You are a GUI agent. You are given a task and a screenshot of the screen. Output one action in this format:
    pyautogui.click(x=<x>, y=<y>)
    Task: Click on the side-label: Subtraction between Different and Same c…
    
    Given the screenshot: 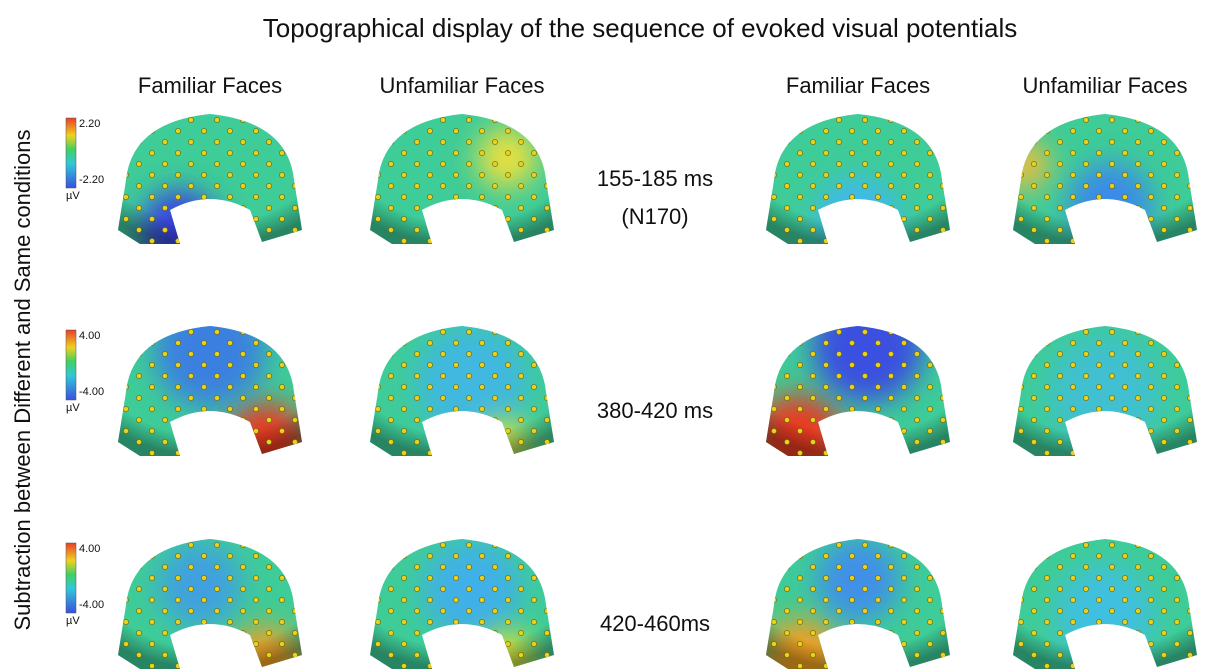 What is the action you would take?
    pyautogui.click(x=22, y=379)
    